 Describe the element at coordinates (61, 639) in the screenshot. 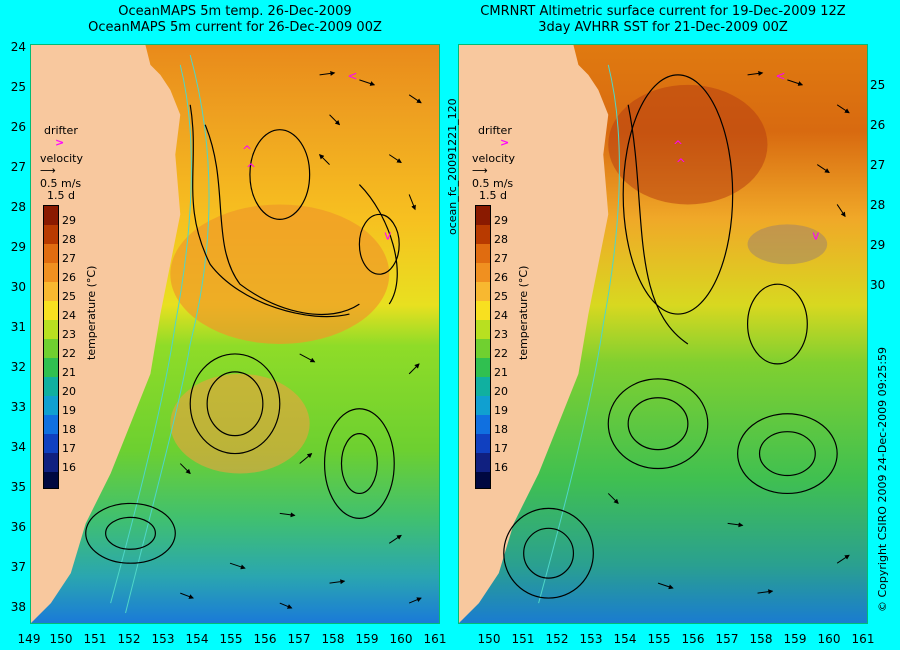

I see `lon-label-left: 150` at that location.